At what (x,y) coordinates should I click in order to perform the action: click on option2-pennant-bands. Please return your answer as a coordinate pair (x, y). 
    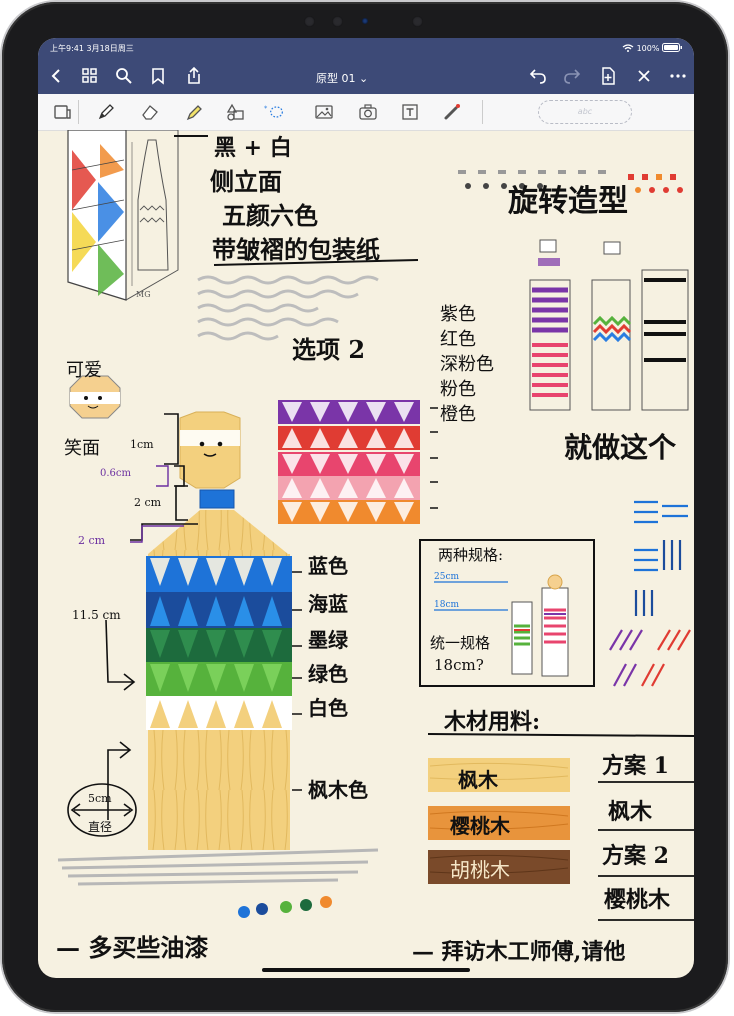
    Looking at the image, I should click on (349, 462).